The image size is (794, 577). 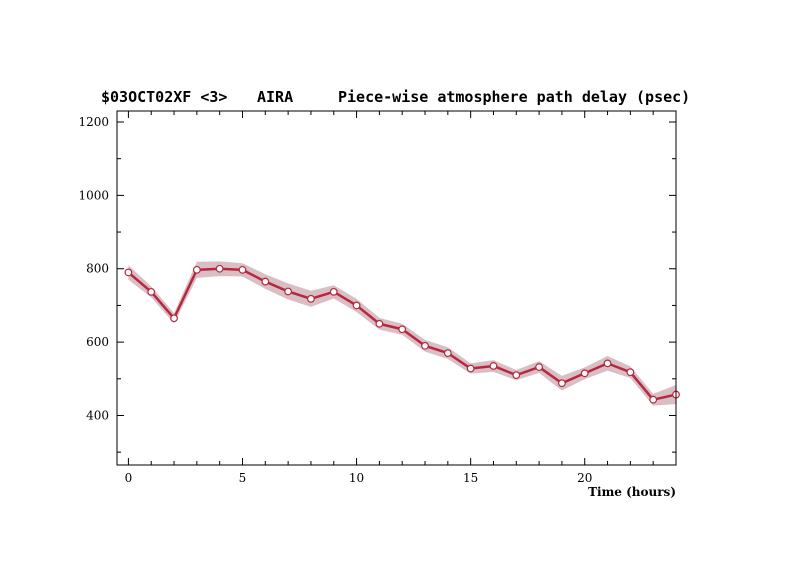 What do you see at coordinates (584, 478) in the screenshot?
I see `x-tick-label: 20` at bounding box center [584, 478].